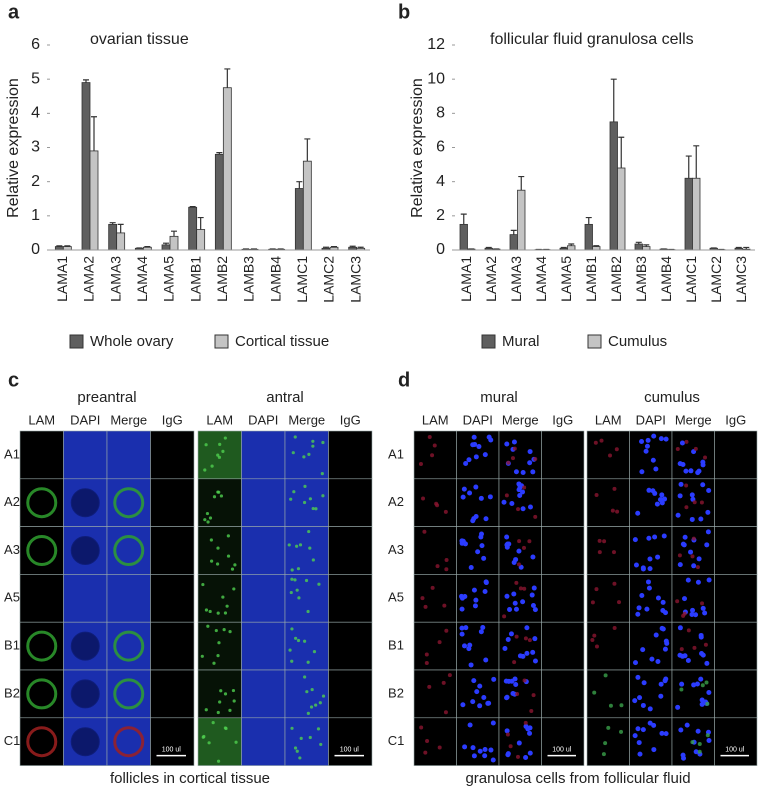  I want to click on row-label: A1, so click(396, 453).